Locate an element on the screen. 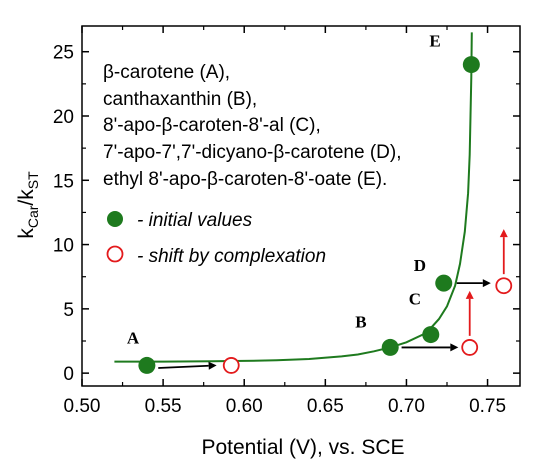 Image resolution: width=534 pixels, height=461 pixels. y-axis-title-sub2: ST is located at coordinates (33, 180).